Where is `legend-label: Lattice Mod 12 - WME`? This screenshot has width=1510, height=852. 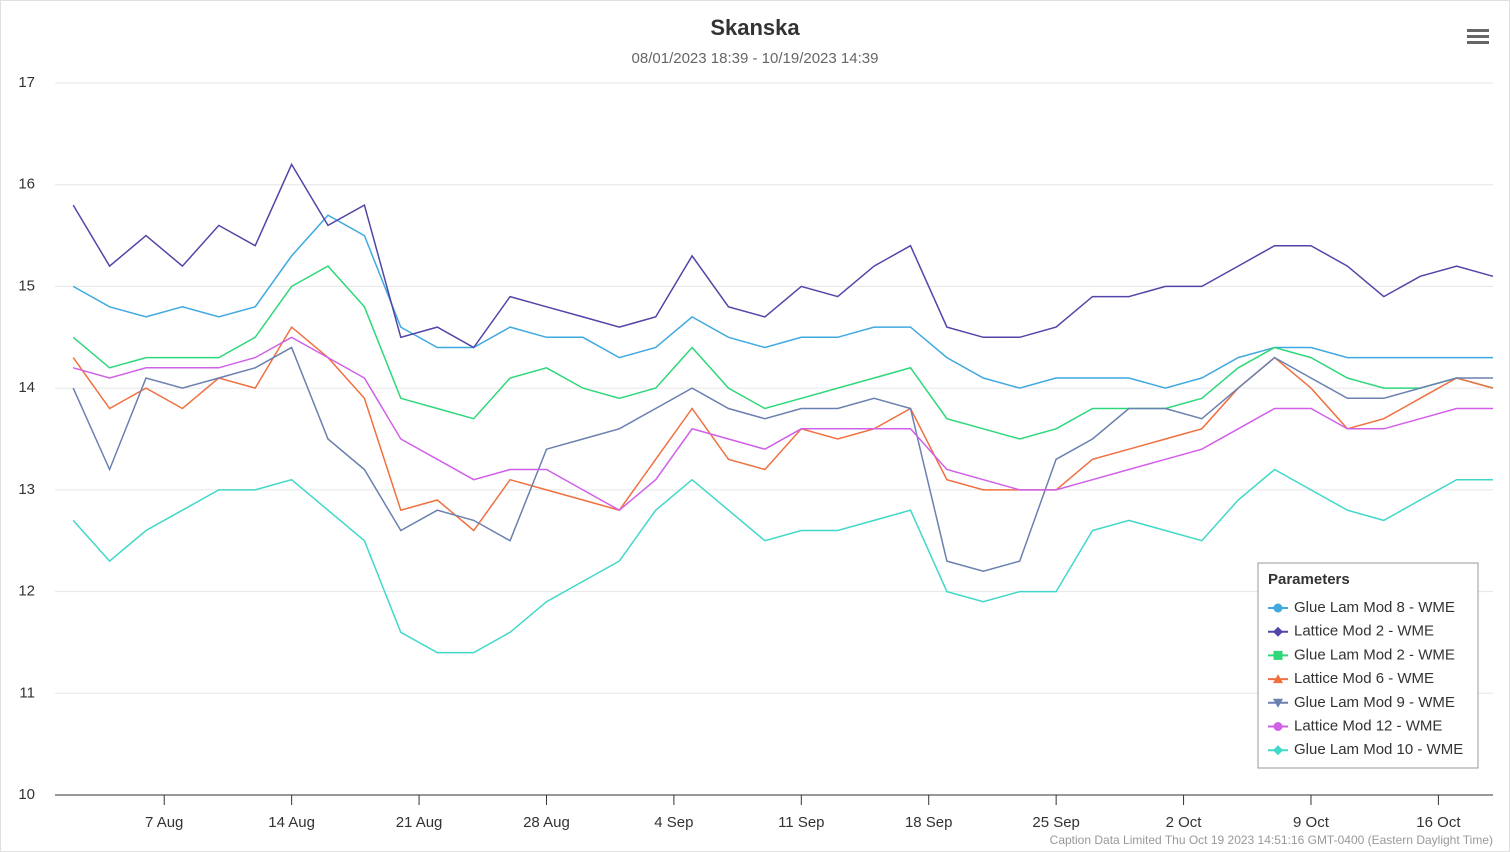
legend-label: Lattice Mod 12 - WME is located at coordinates (1368, 725).